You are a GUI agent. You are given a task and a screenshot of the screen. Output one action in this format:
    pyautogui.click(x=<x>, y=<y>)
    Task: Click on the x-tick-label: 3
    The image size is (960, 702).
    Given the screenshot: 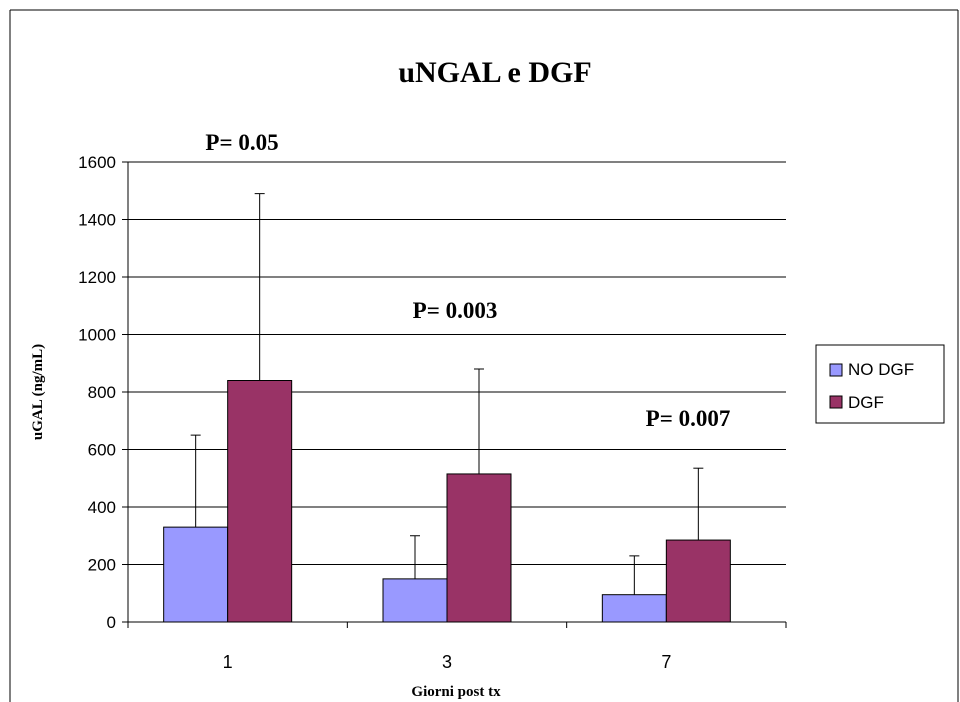 What is the action you would take?
    pyautogui.click(x=447, y=662)
    